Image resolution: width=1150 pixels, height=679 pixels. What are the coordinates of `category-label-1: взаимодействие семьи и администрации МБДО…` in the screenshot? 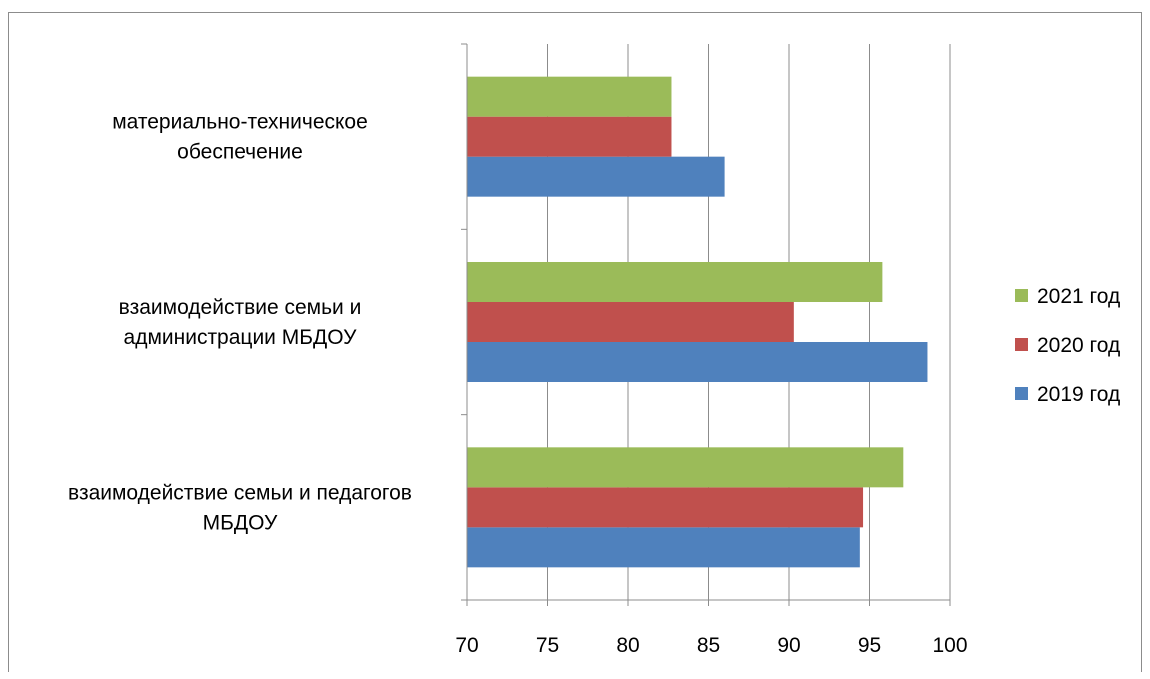 It's located at (240, 322).